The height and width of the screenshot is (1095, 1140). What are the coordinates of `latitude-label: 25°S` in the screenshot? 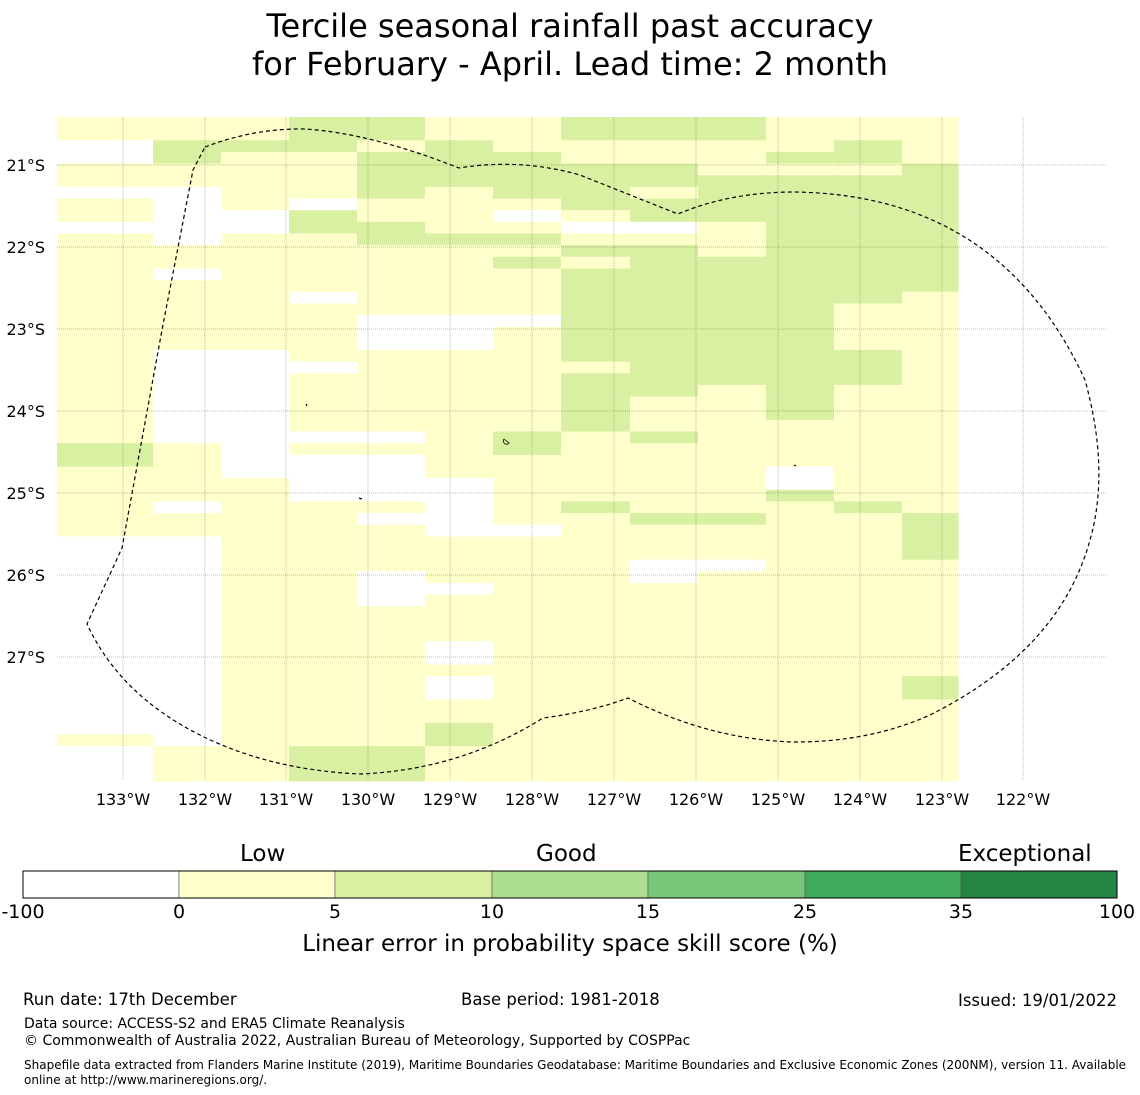 It's located at (25, 493).